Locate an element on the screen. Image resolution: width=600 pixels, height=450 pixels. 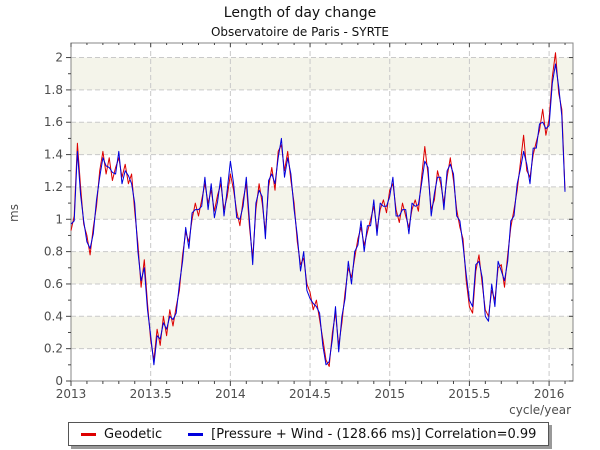
geodetic-line-swatch is located at coordinates (88, 434).